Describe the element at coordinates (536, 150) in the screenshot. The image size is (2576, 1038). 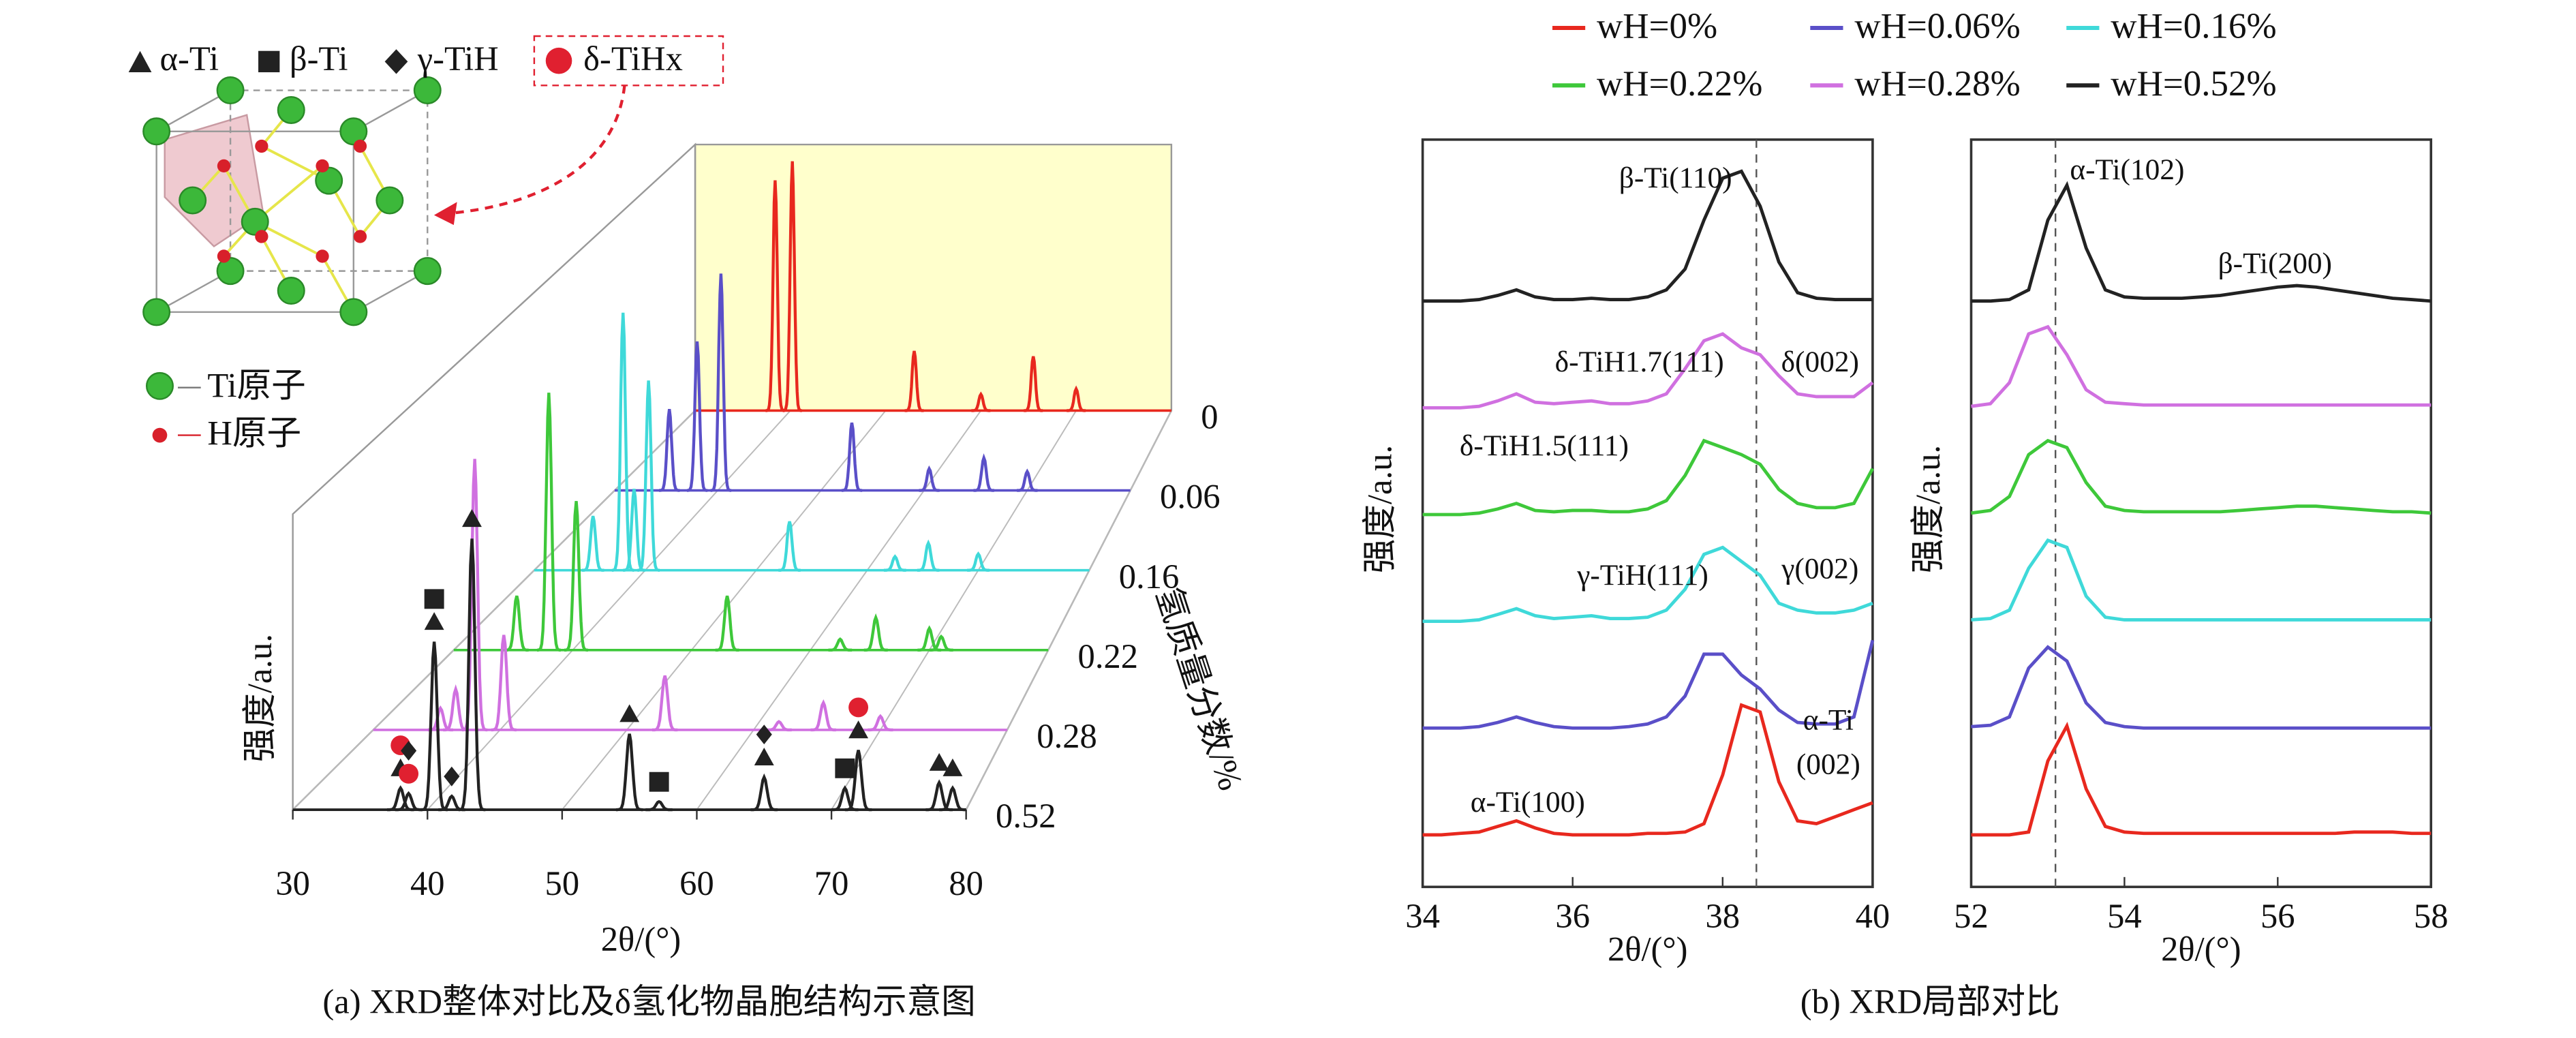
I see `pointer-arrow` at that location.